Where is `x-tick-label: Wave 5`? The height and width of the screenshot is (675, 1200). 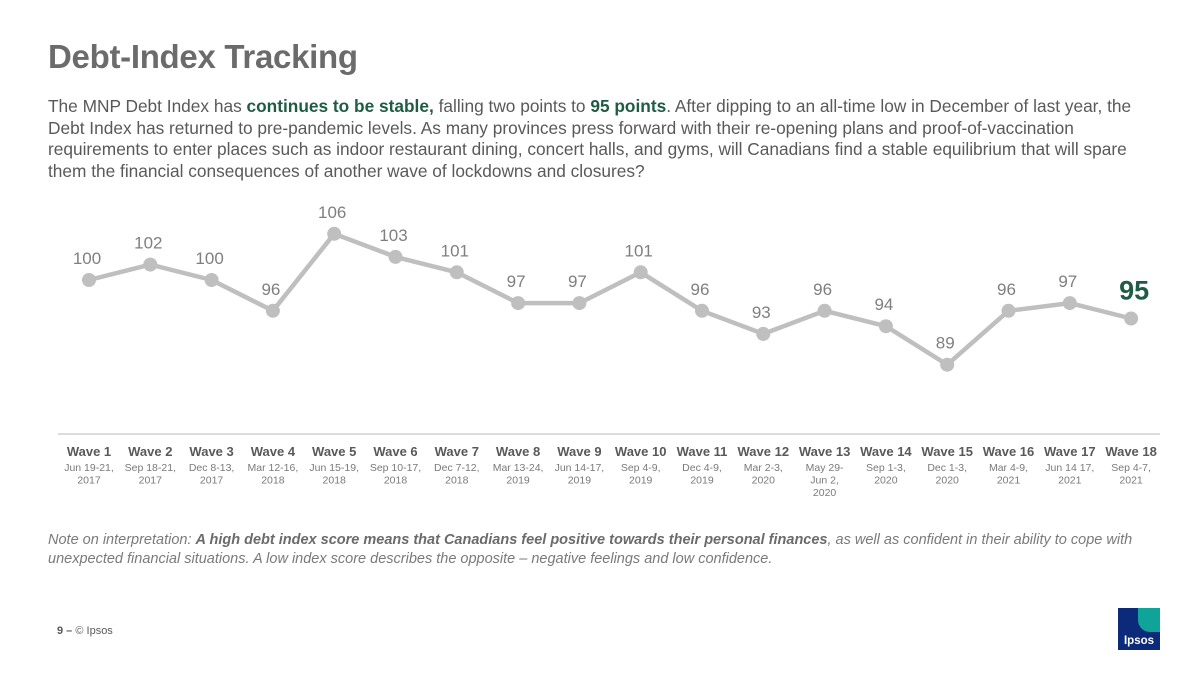
x-tick-label: Wave 5 is located at coordinates (334, 451).